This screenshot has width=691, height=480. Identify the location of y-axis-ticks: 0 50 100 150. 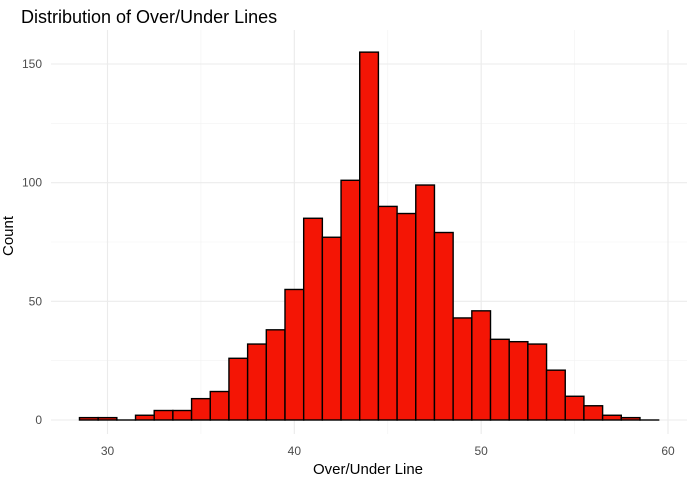
(32, 242).